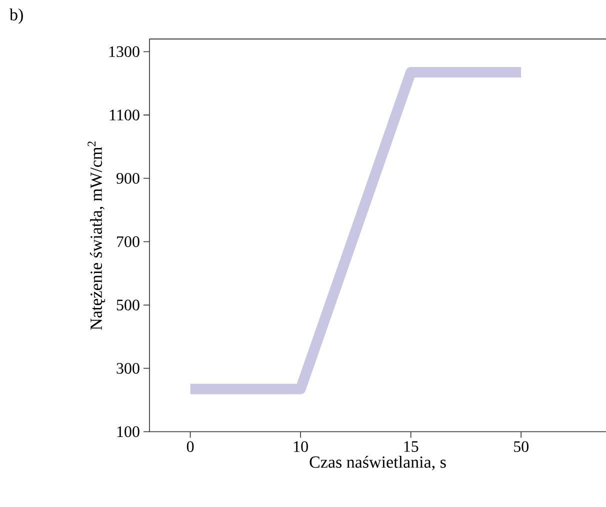 Image resolution: width=606 pixels, height=507 pixels. What do you see at coordinates (124, 52) in the screenshot?
I see `y-tick-label: 1300` at bounding box center [124, 52].